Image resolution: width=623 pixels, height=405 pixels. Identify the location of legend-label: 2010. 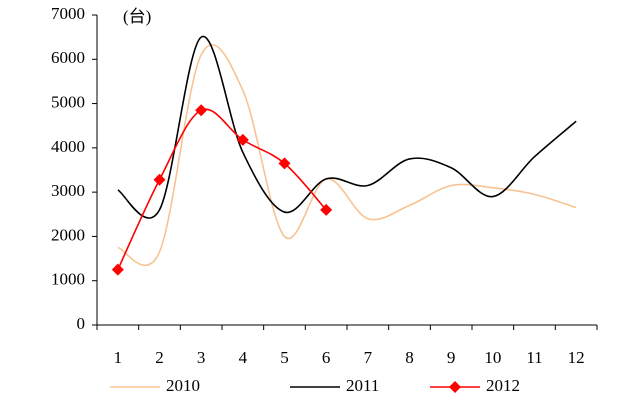
(183, 385).